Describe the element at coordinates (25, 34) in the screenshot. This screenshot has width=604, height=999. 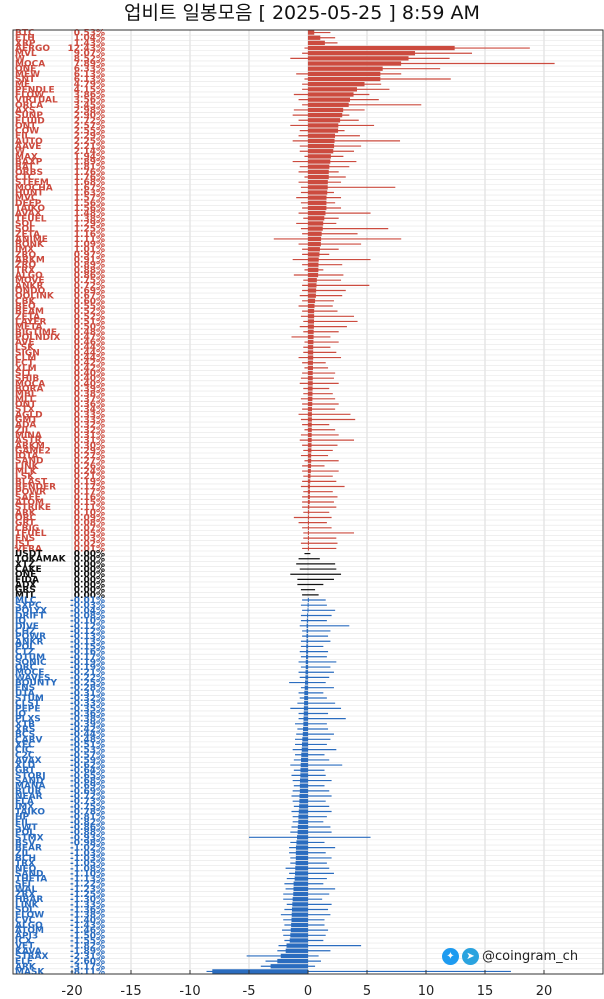
I see `coin-name-label: BTC` at that location.